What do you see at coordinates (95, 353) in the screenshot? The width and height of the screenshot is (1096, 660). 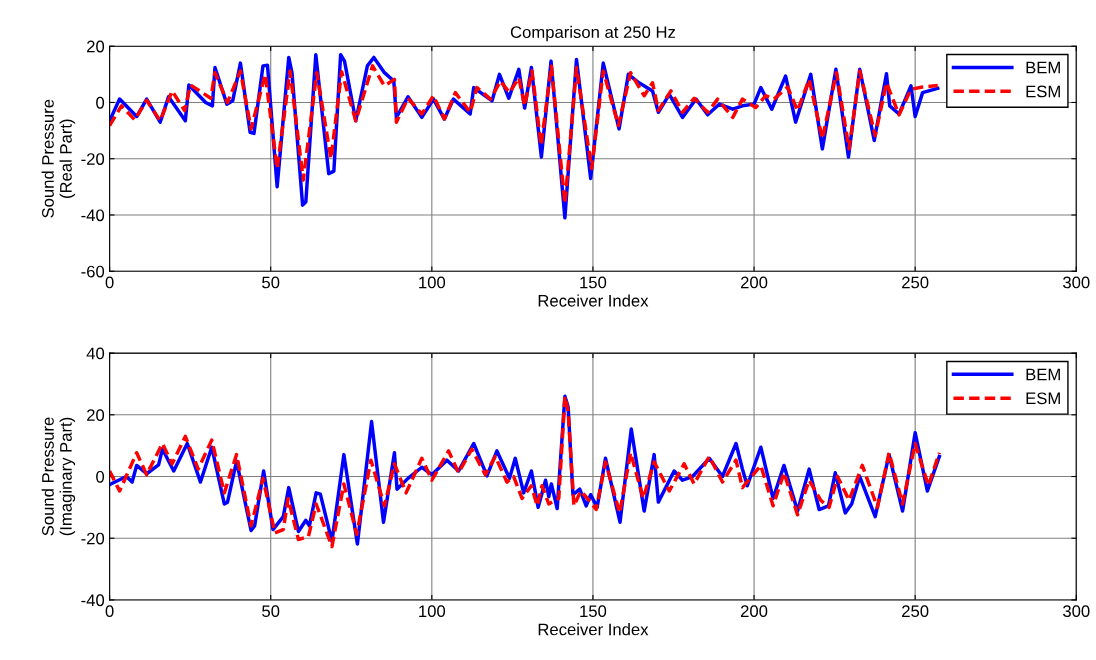 I see `y-tick-label: 40` at bounding box center [95, 353].